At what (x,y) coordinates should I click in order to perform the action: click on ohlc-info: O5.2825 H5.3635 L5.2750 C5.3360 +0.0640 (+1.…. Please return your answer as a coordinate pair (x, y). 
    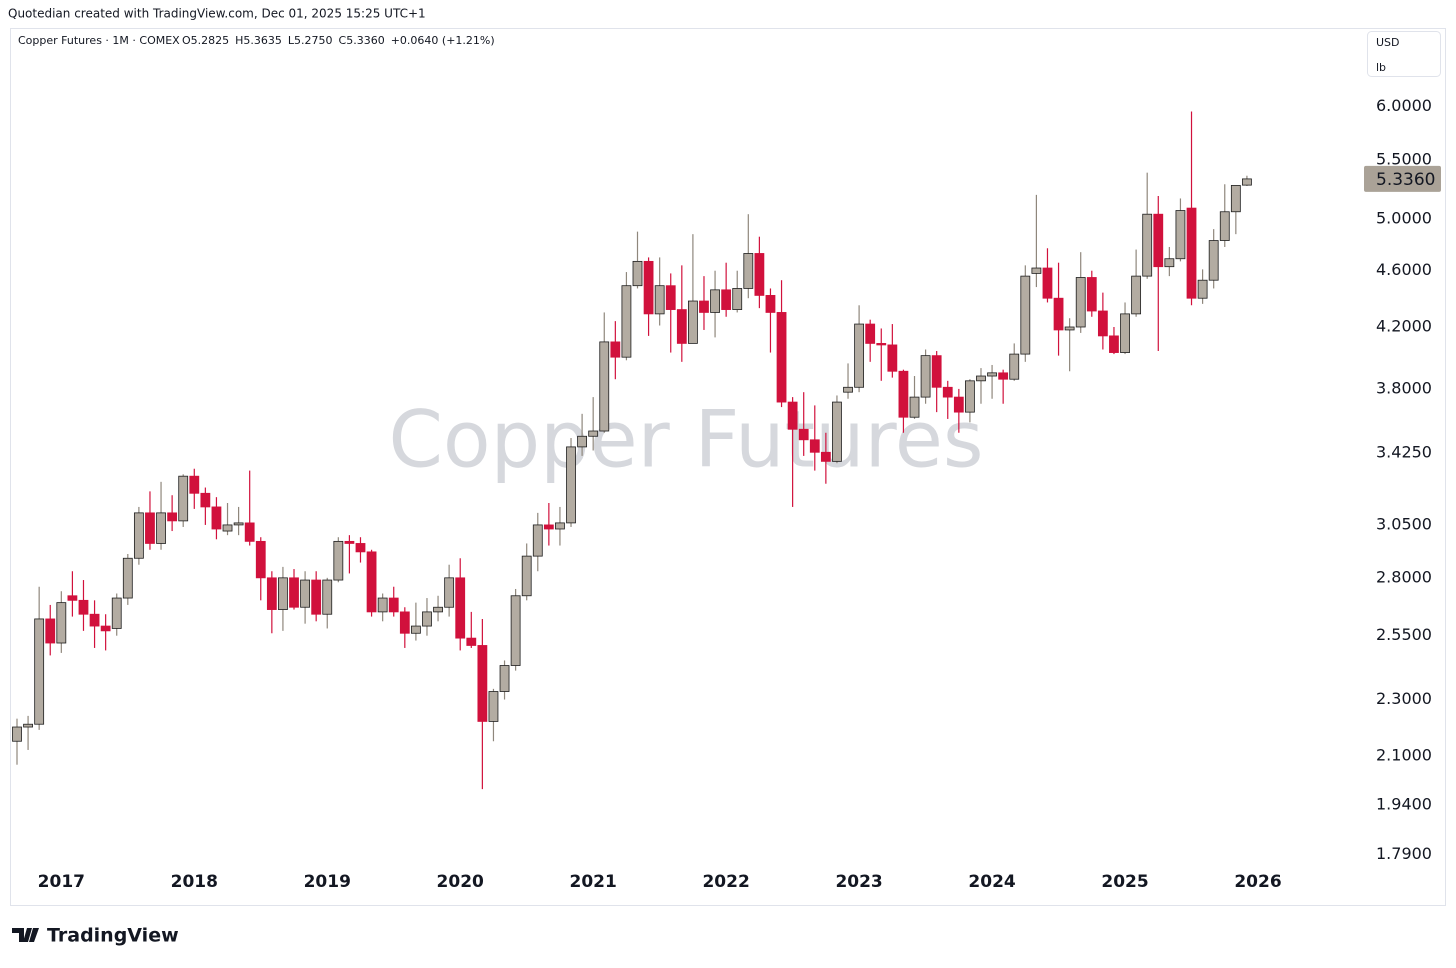
    Looking at the image, I should click on (338, 40).